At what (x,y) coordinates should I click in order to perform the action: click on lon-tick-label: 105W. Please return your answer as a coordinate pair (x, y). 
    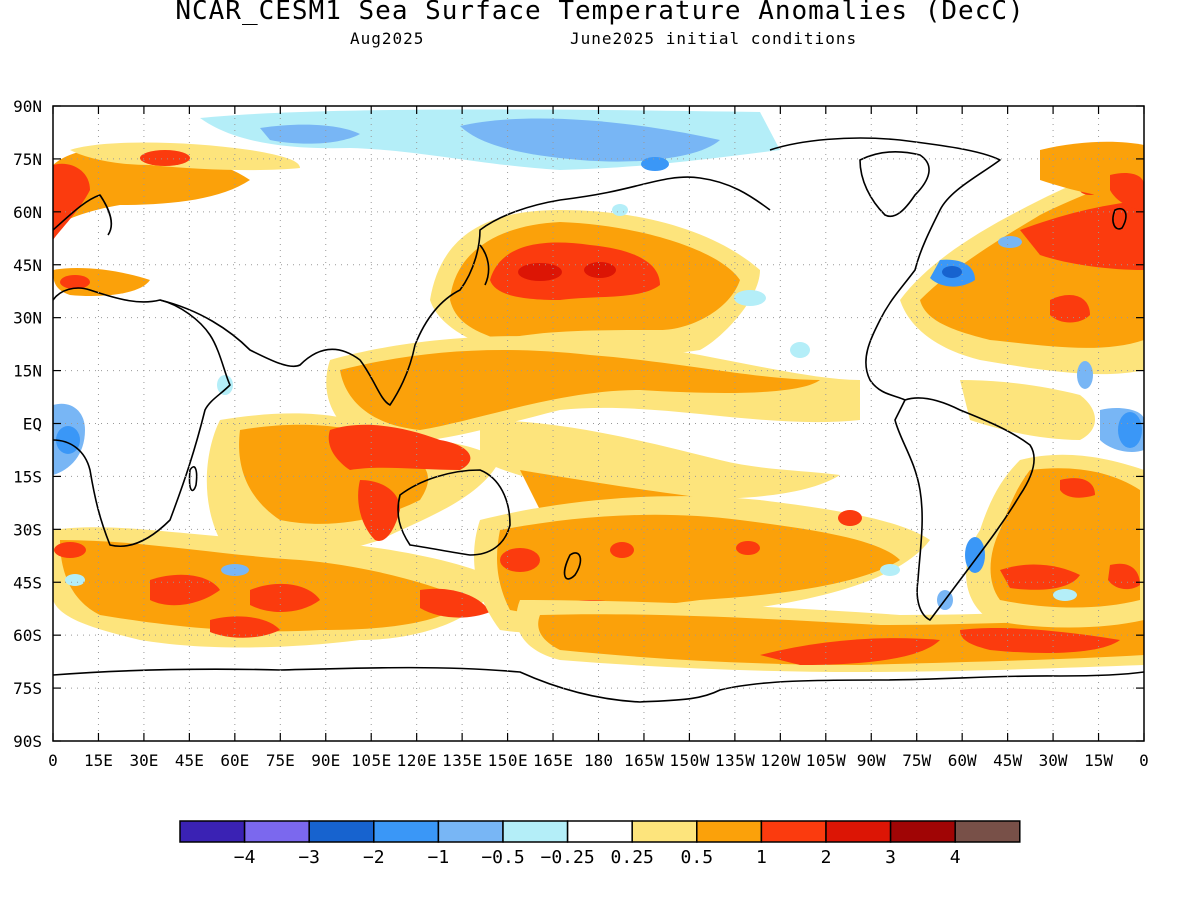
    Looking at the image, I should click on (826, 760).